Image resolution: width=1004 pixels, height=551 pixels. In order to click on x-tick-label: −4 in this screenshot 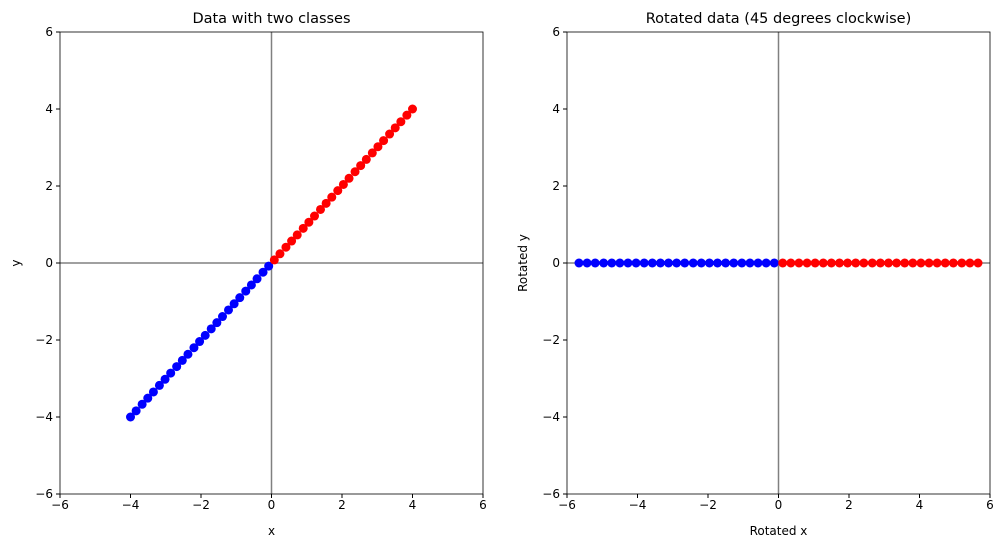, I will do `click(131, 505)`.